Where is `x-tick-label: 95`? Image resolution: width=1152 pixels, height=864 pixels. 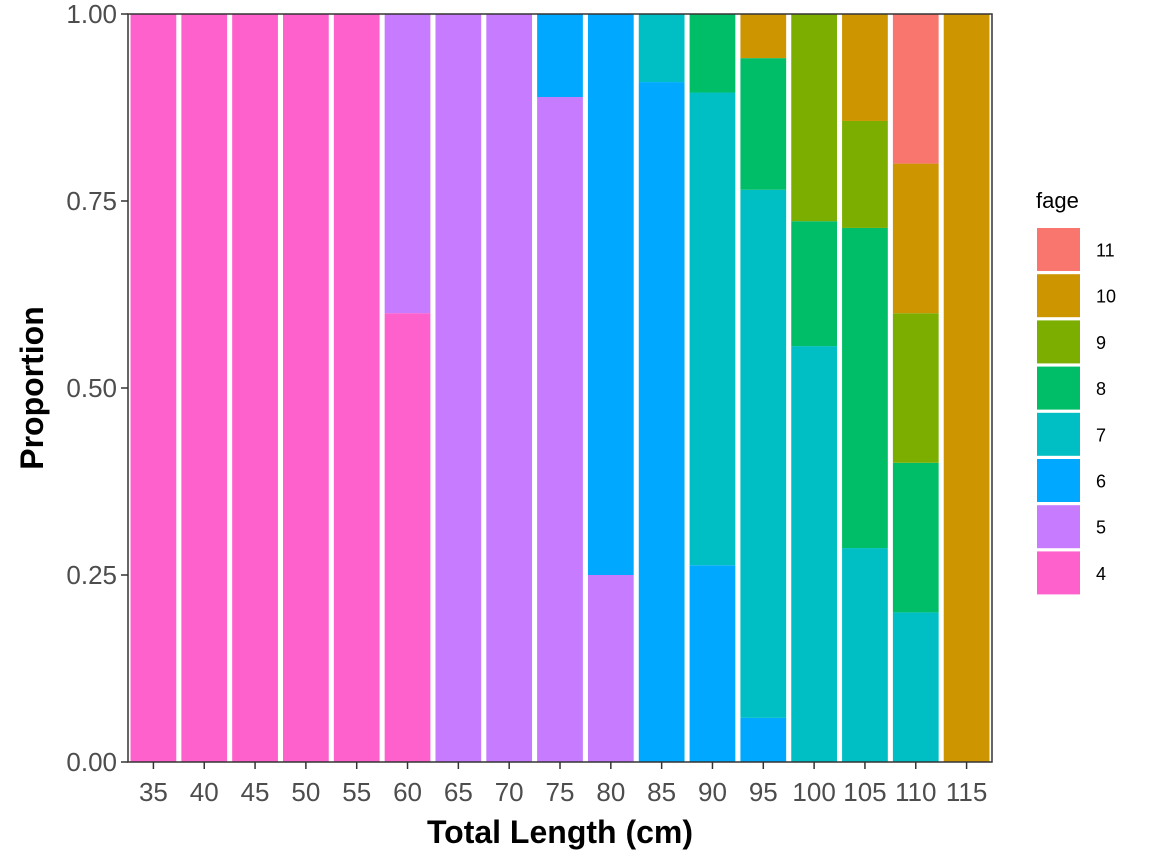 x-tick-label: 95 is located at coordinates (763, 792).